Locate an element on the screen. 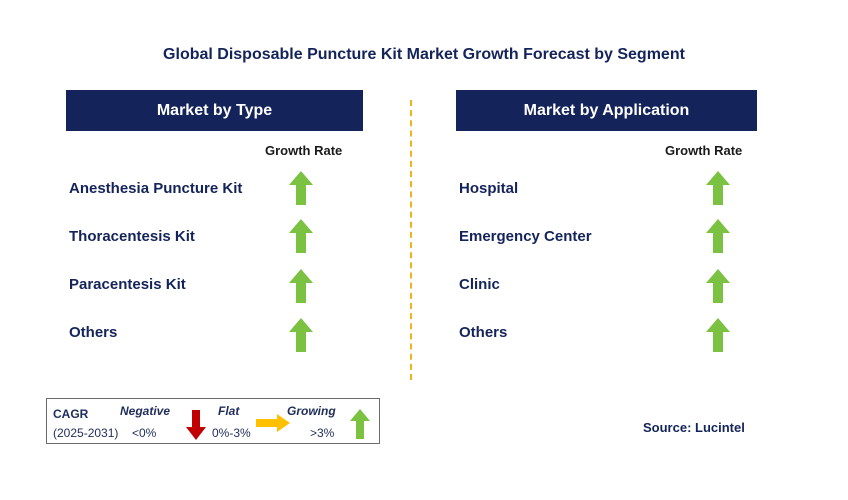 The image size is (848, 500). legend-growing-range: >3% is located at coordinates (322, 433).